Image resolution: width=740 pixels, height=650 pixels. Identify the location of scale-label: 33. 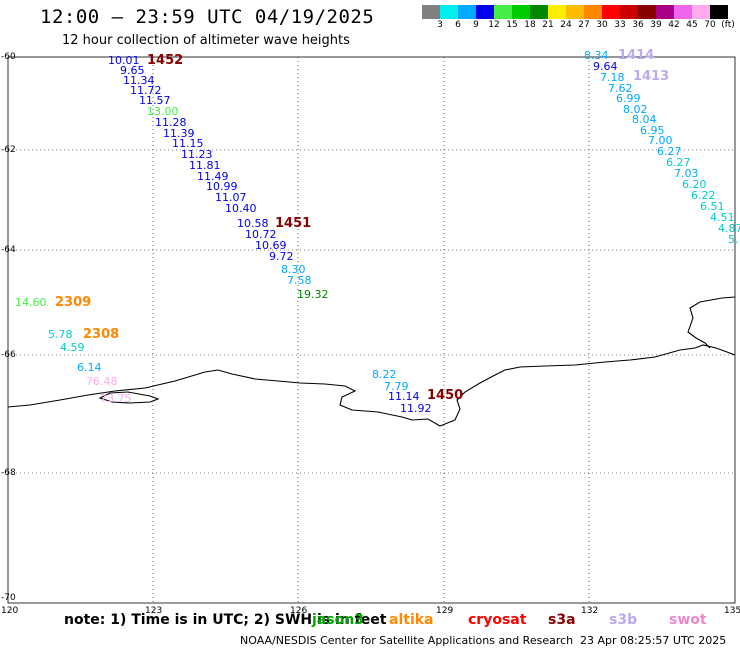
(620, 25).